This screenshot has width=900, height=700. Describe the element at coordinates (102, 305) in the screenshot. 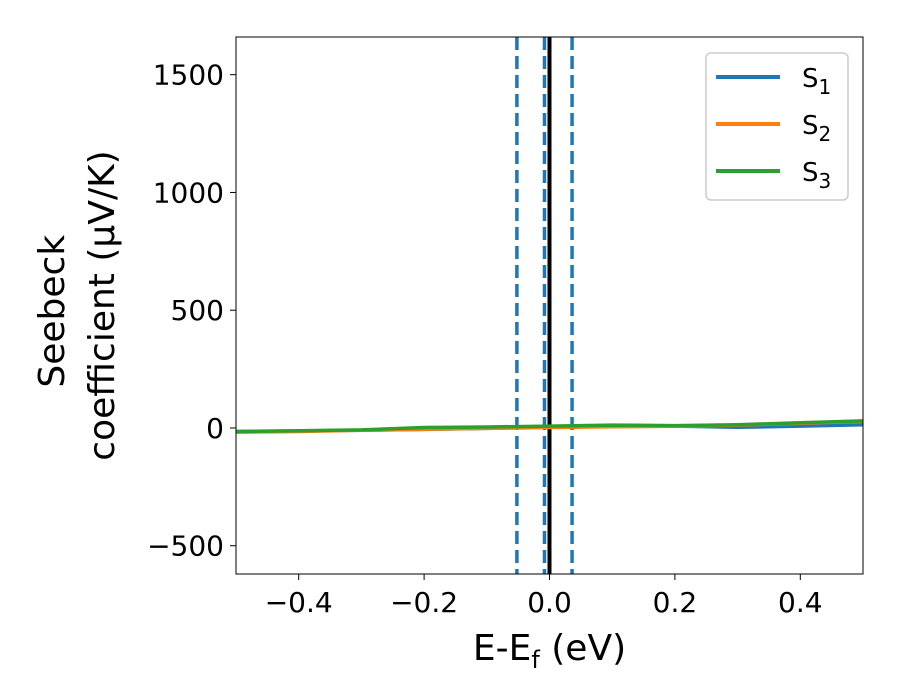

I see `y-axis-label-line2: coefficient (μV/K)` at that location.